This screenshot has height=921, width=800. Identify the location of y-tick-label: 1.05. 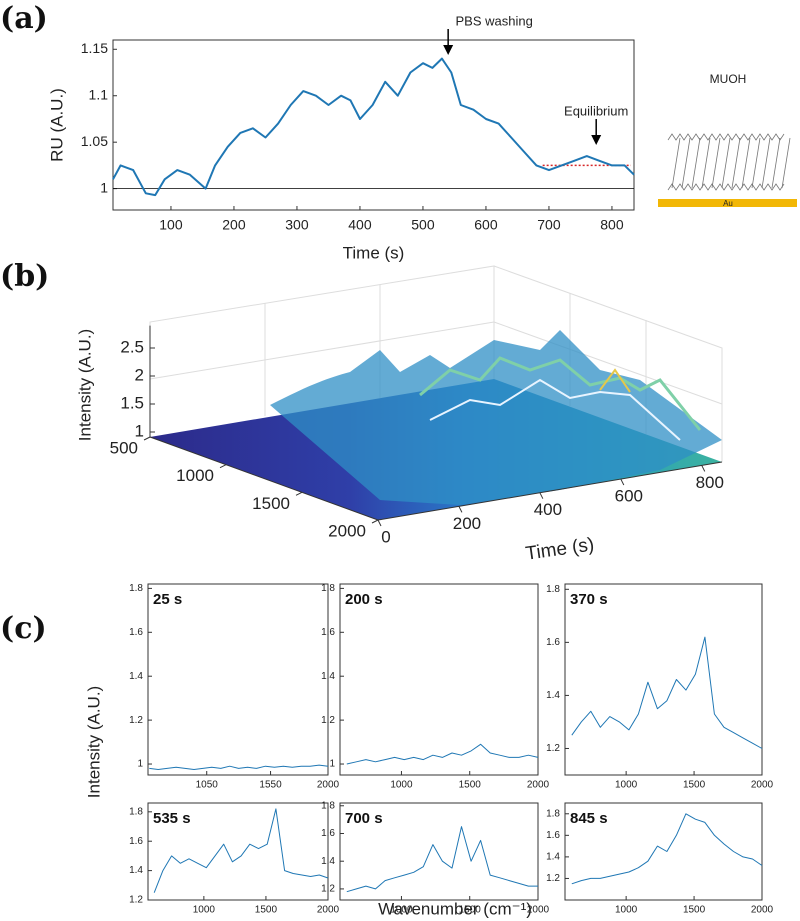
(94, 141).